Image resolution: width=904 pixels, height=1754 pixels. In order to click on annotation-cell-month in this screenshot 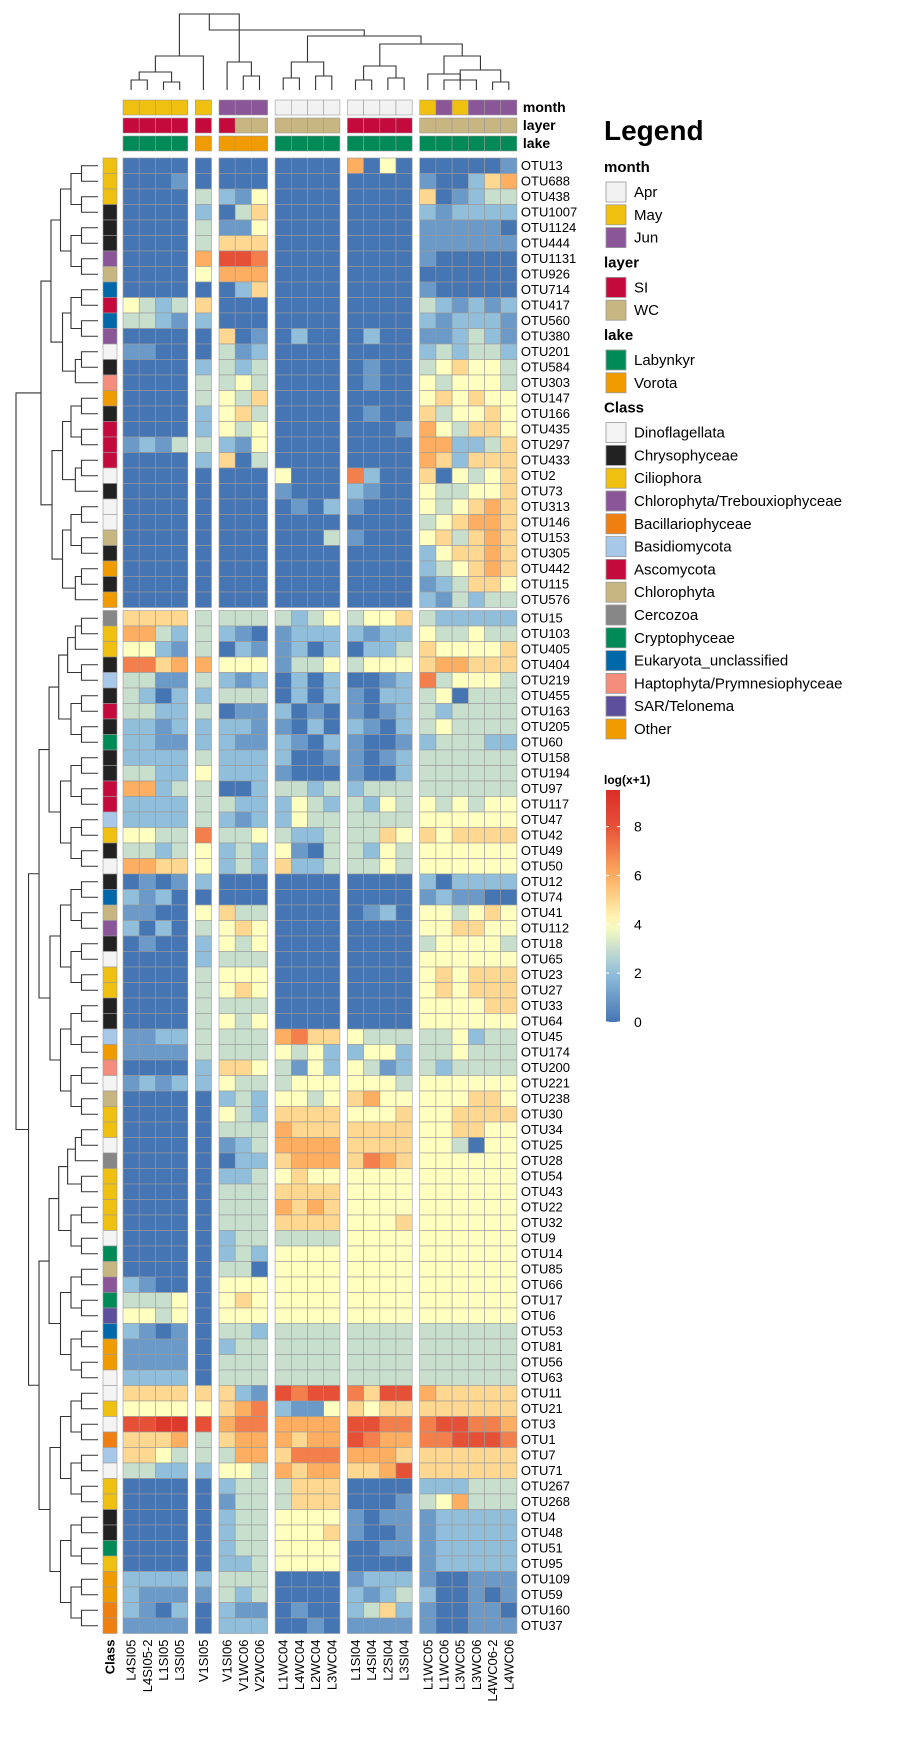, I will do `click(227, 107)`.